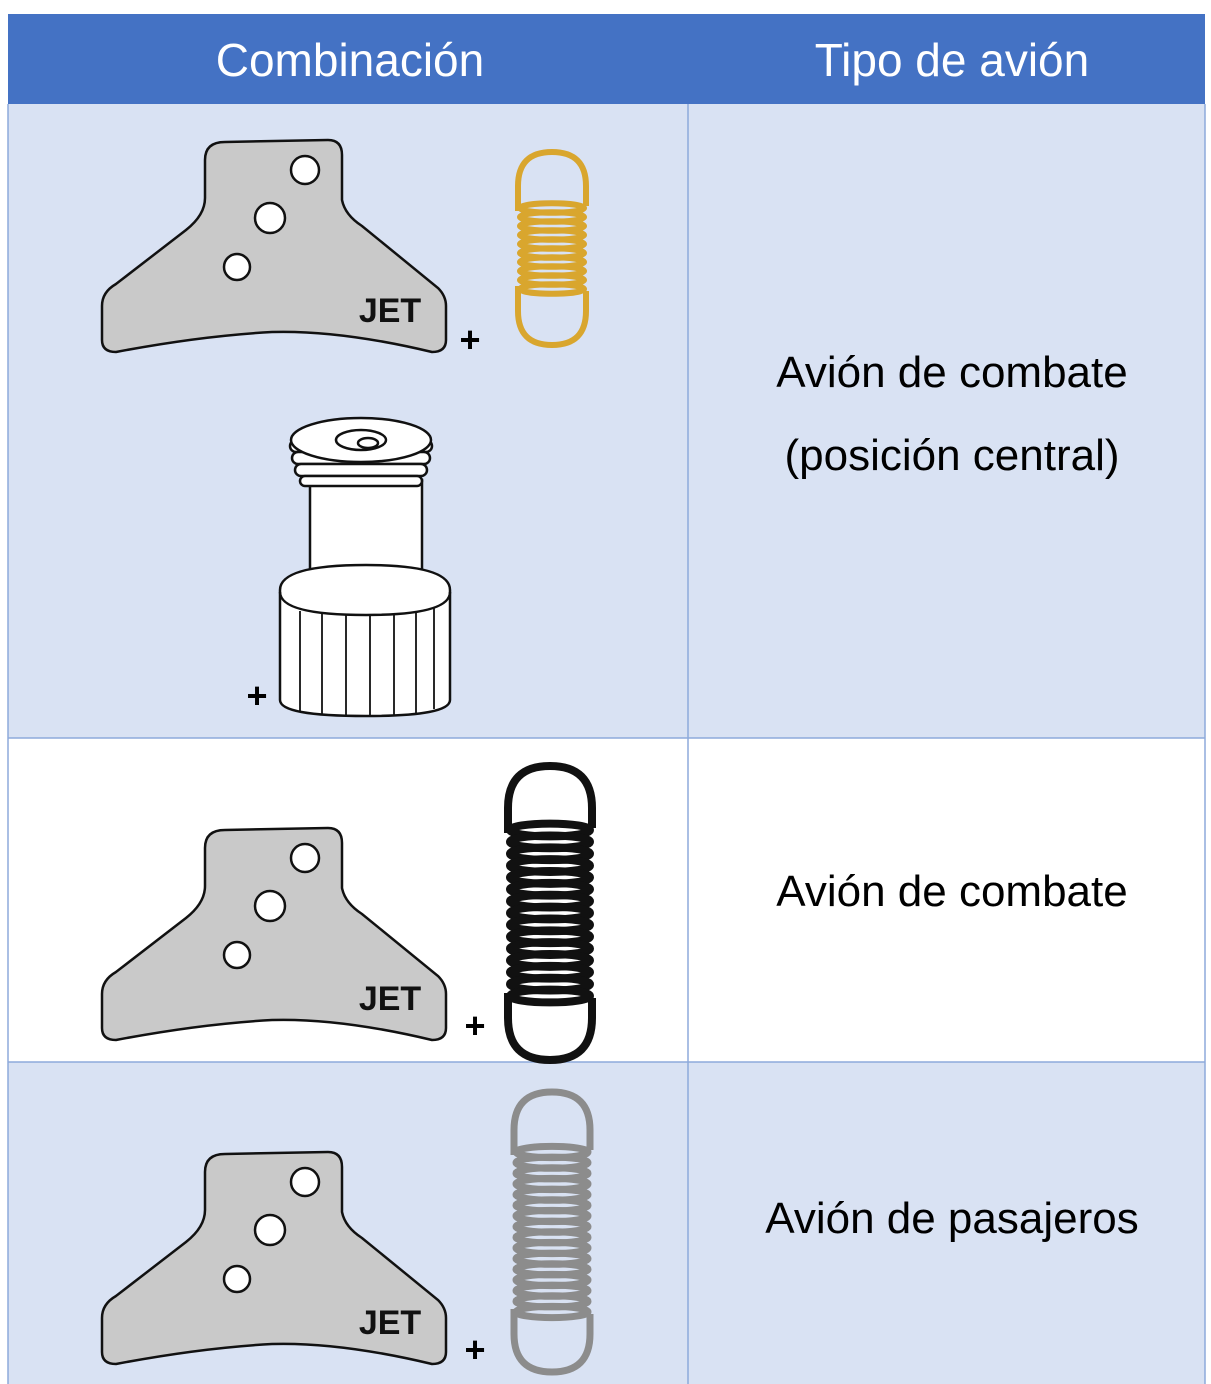 This screenshot has height=1384, width=1211. I want to click on type-text: Avión de pasajeros, so click(951, 1218).